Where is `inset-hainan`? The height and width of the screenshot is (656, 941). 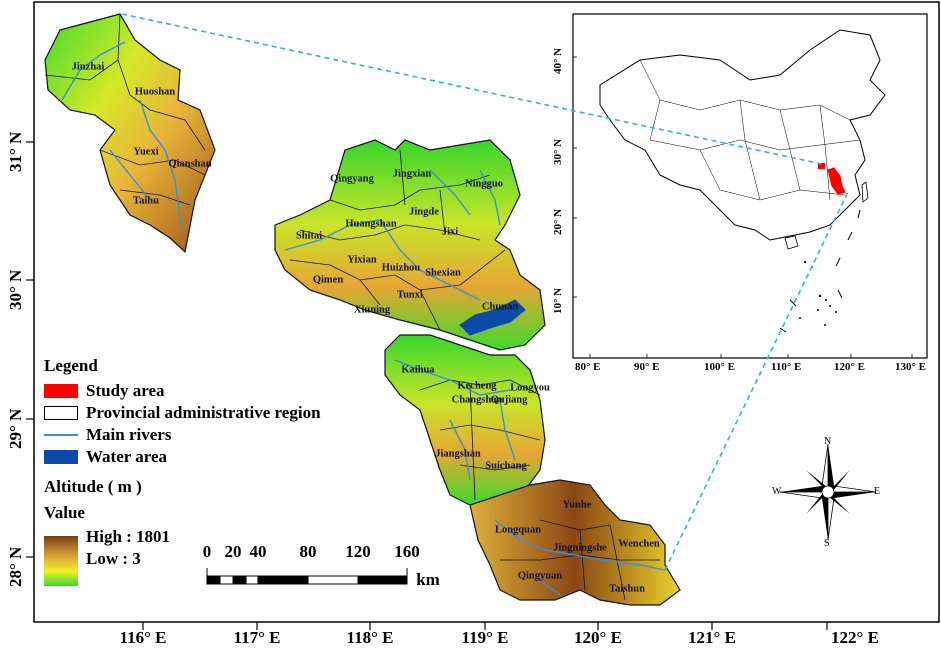 inset-hainan is located at coordinates (791, 242).